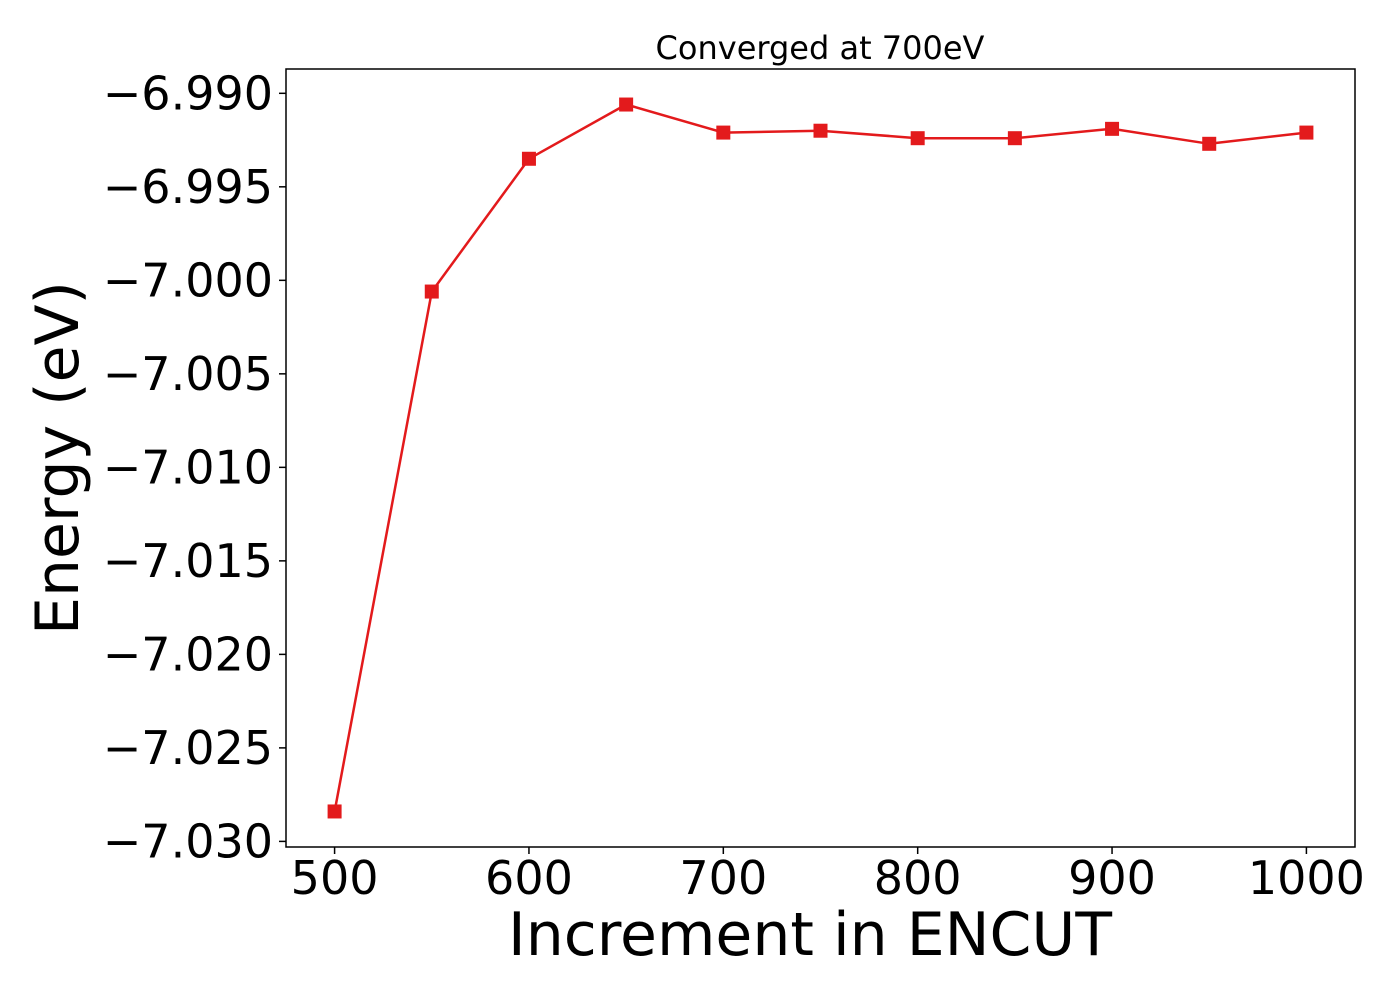 The height and width of the screenshot is (1000, 1400). What do you see at coordinates (335, 878) in the screenshot?
I see `x-tick-label: 500` at bounding box center [335, 878].